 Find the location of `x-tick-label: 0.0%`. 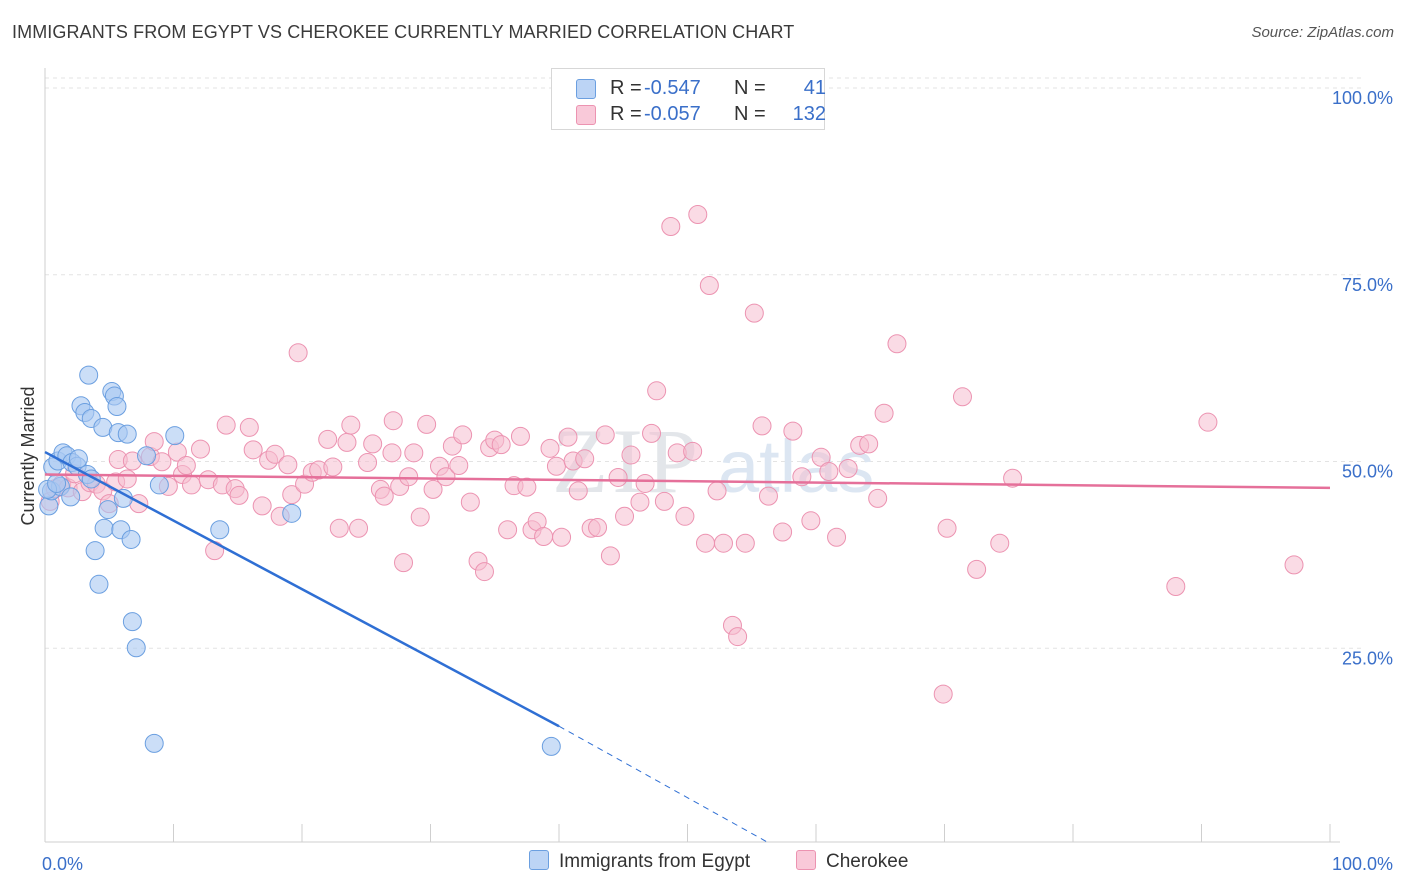

x-tick-label: 0.0% is located at coordinates (62, 864).